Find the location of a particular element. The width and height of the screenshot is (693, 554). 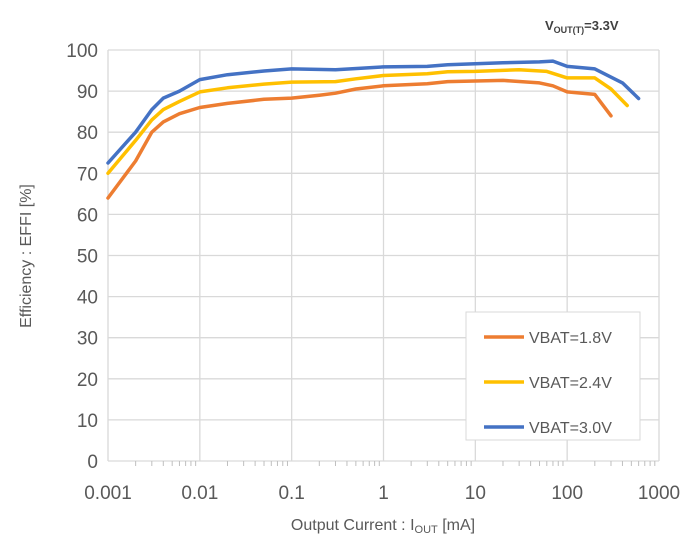

x-tick-label: 1 is located at coordinates (383, 493).